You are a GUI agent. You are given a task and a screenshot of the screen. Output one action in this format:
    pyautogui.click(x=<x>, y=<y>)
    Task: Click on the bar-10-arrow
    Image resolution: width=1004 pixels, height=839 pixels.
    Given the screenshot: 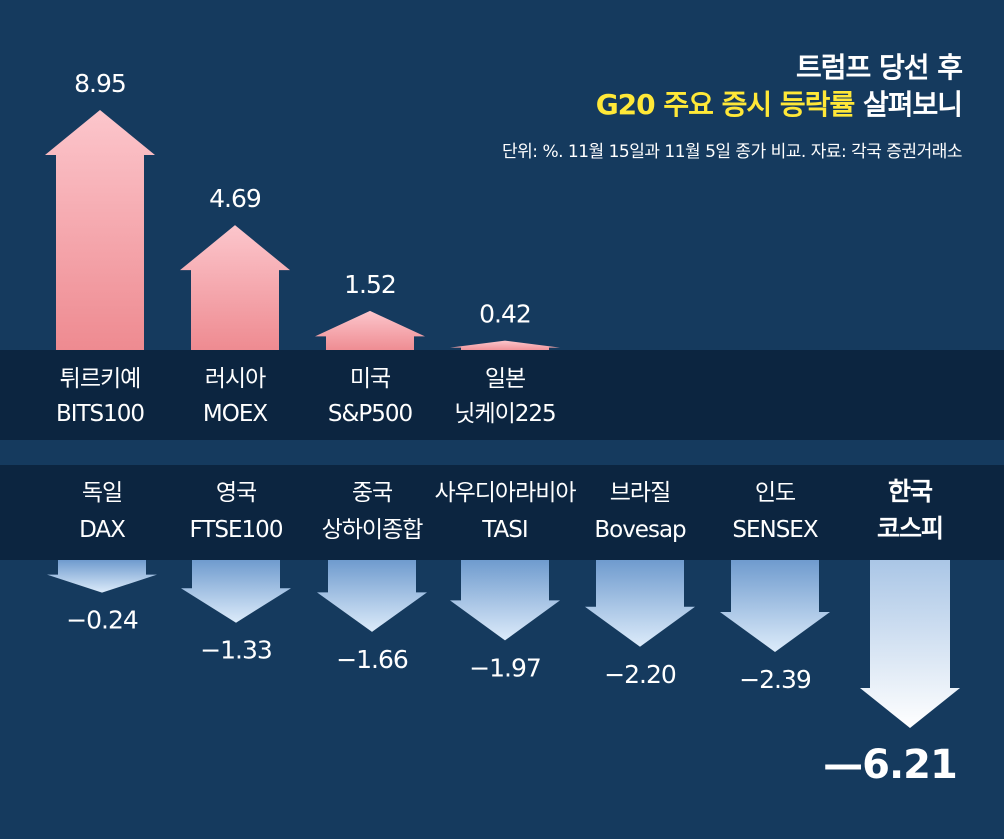 What is the action you would take?
    pyautogui.click(x=775, y=606)
    